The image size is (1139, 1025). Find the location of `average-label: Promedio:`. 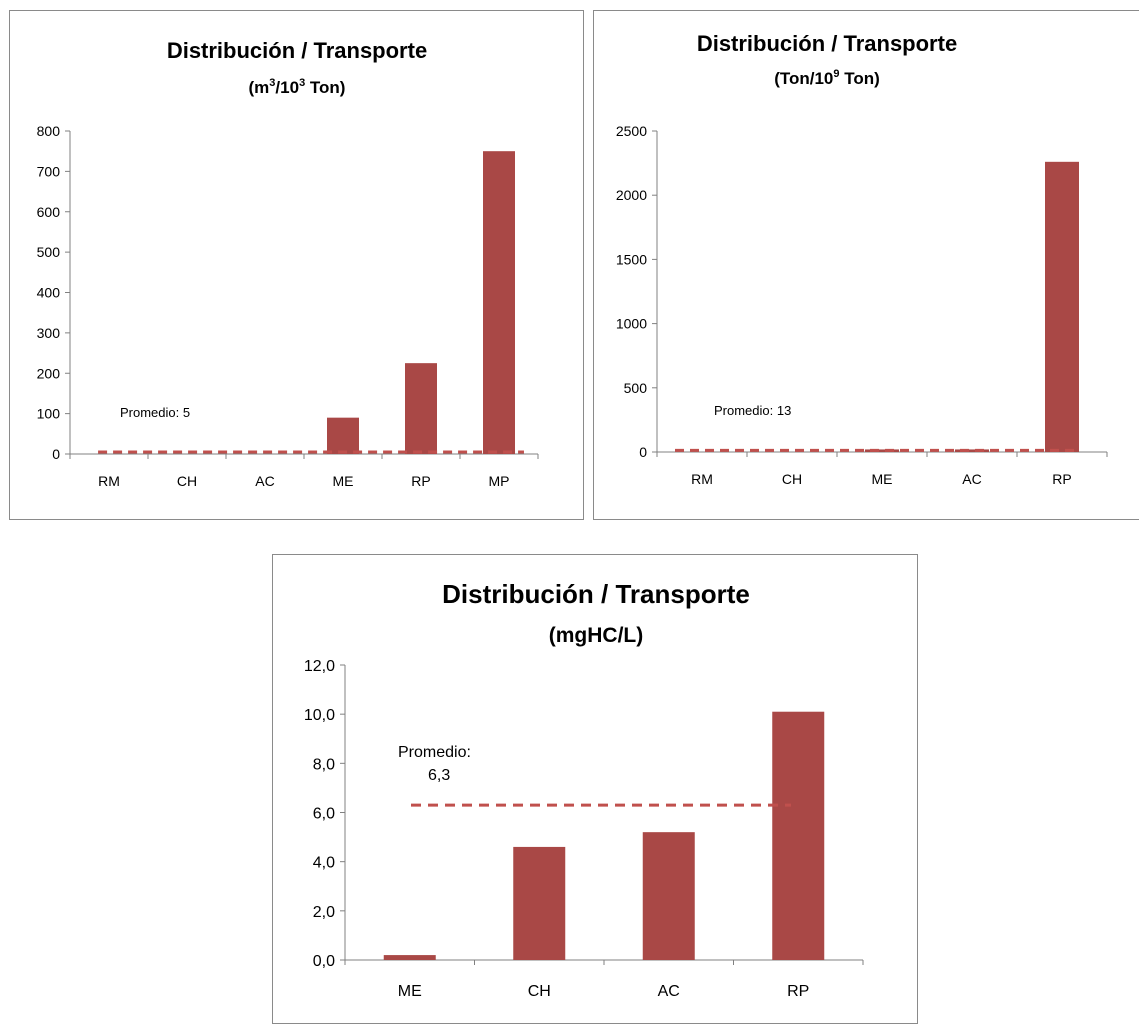

average-label: Promedio: is located at coordinates (434, 752).